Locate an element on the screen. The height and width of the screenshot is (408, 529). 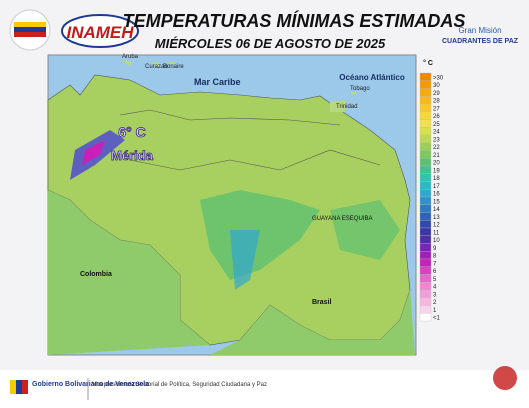
legend-label: 19 is located at coordinates (436, 171).